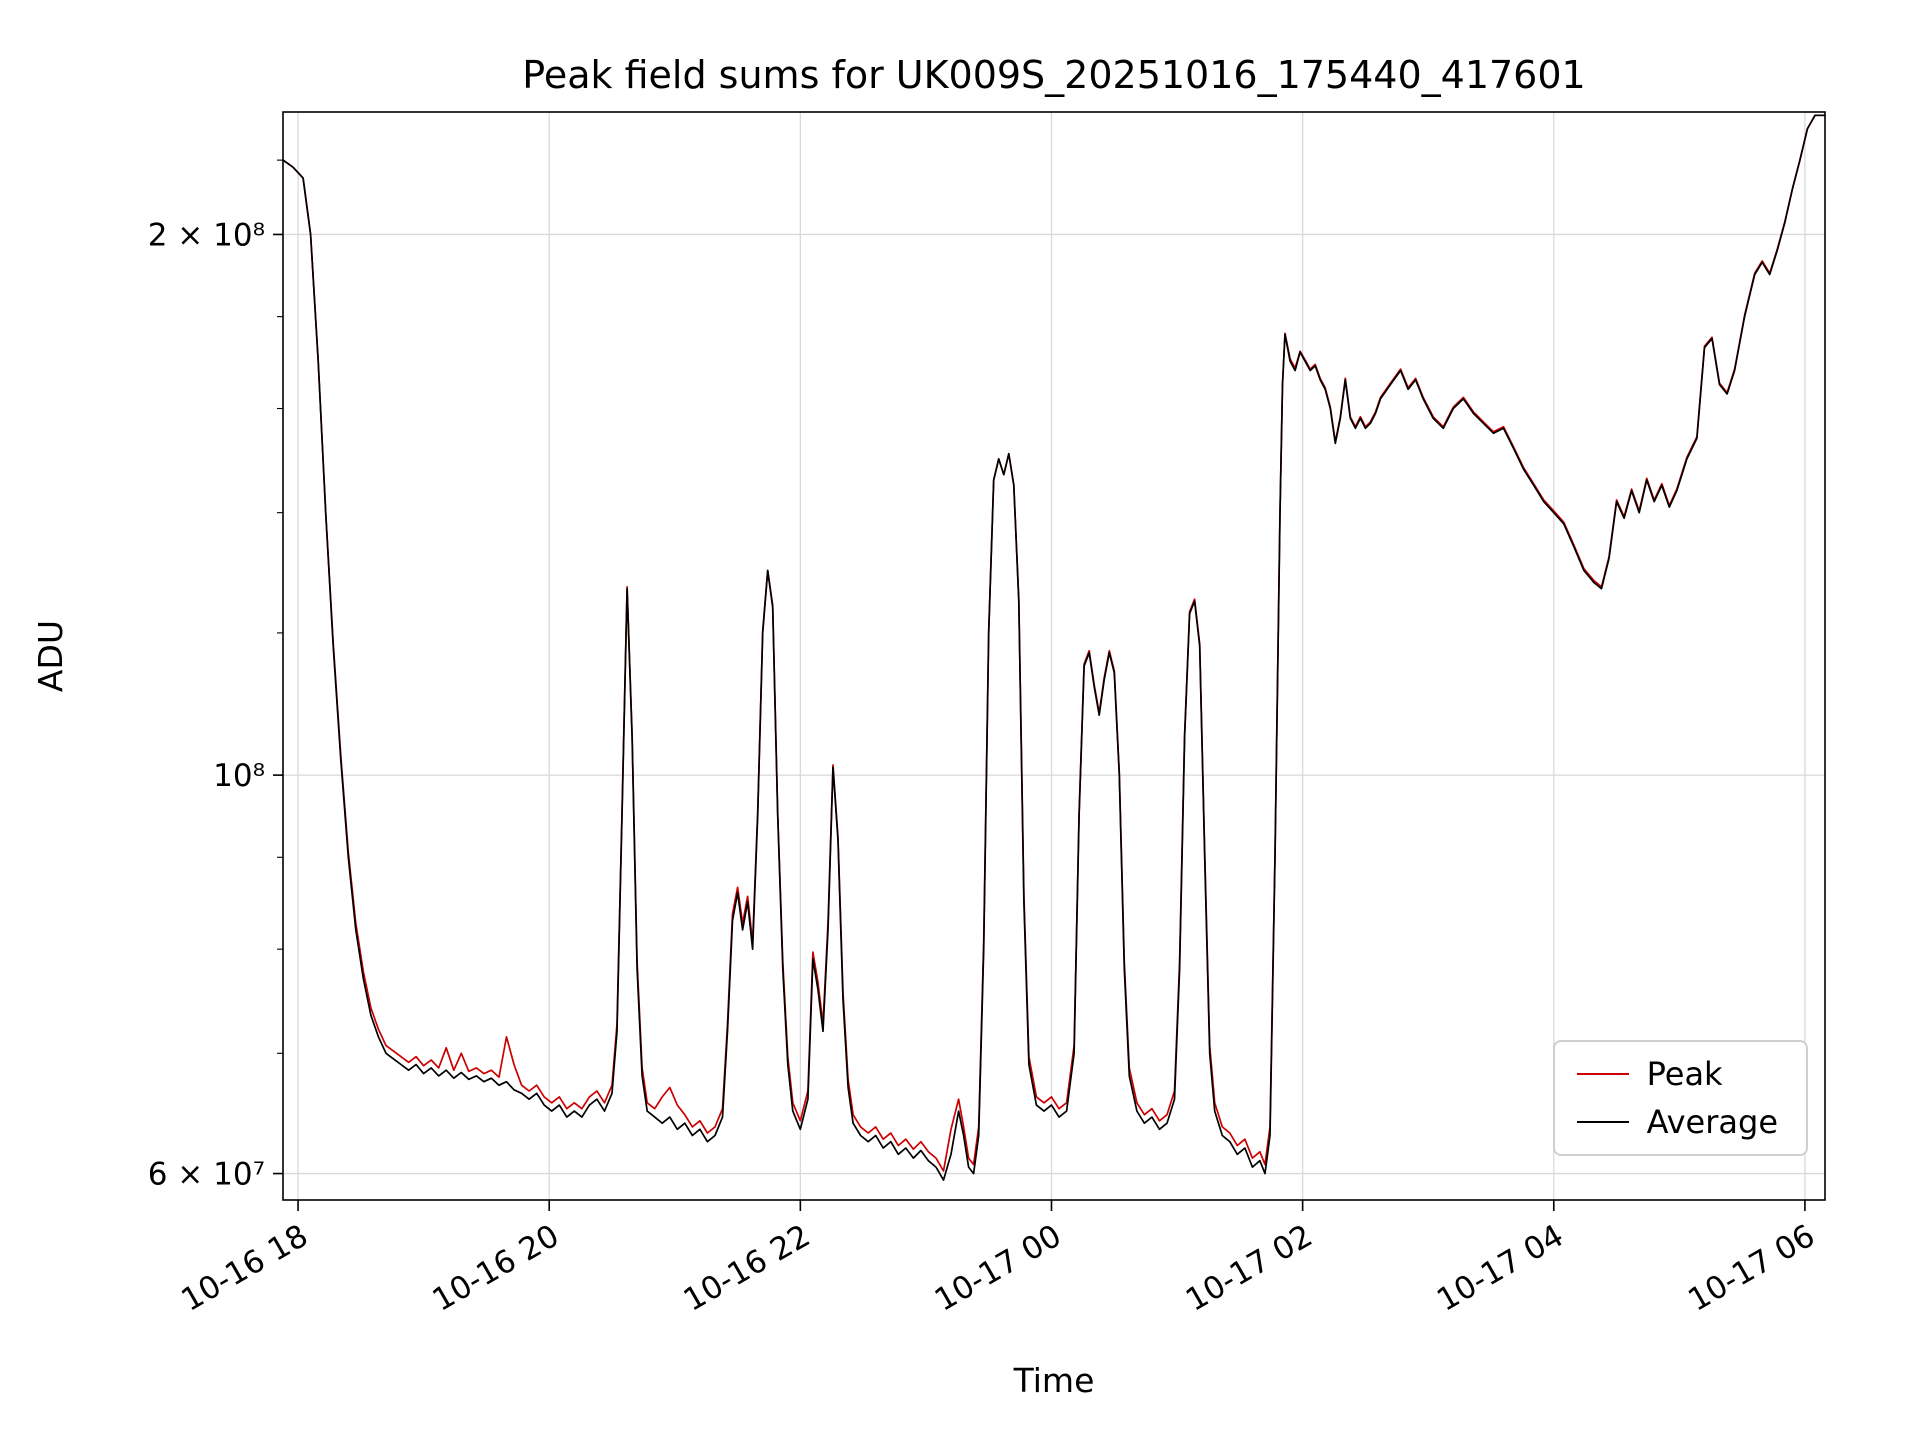 The height and width of the screenshot is (1440, 1920). I want to click on y-tick-label: 2 × 10⁸, so click(206, 235).